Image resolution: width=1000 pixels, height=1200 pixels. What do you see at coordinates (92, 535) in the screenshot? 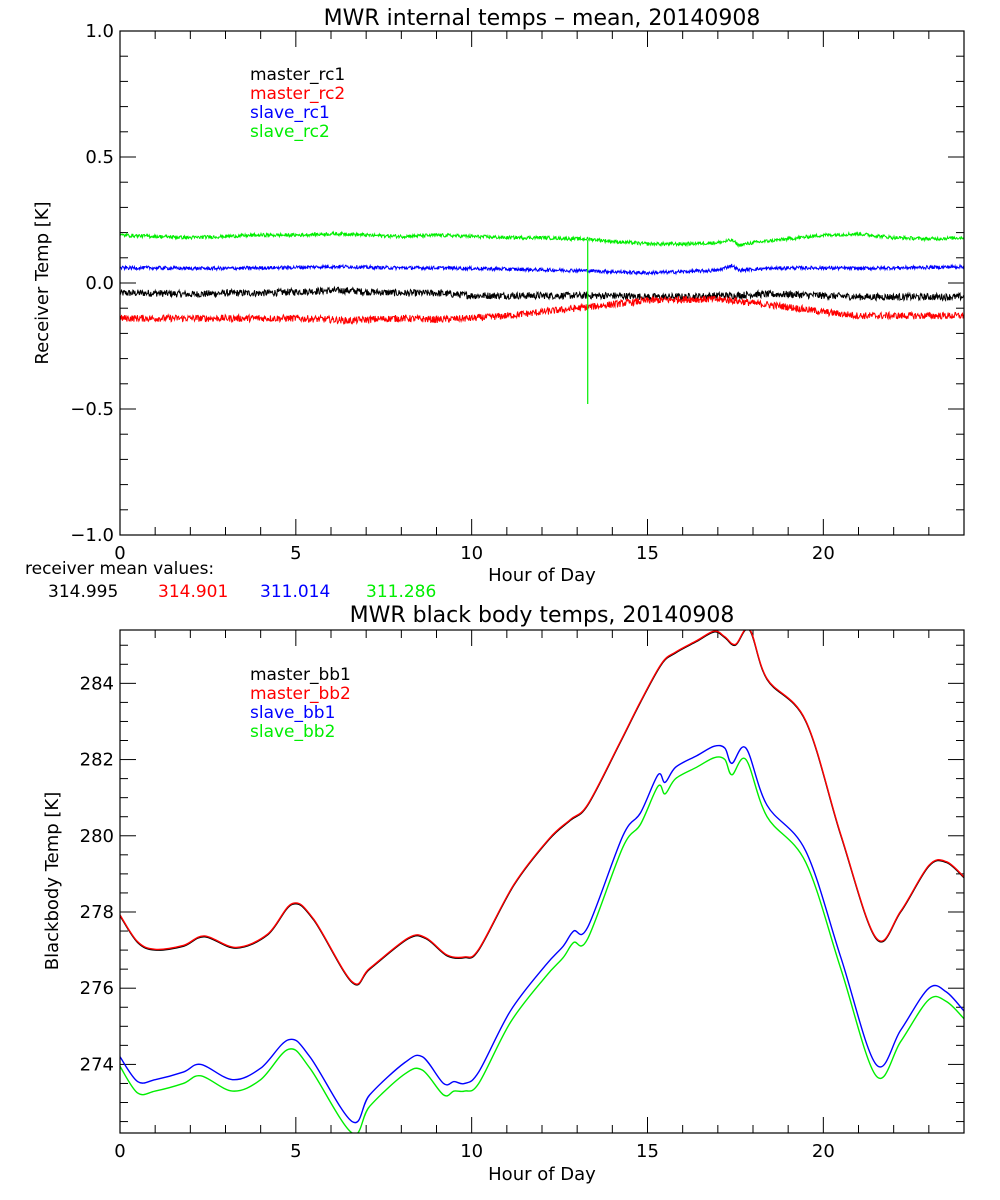
I see `y-tick-label: −1.0` at bounding box center [92, 535].